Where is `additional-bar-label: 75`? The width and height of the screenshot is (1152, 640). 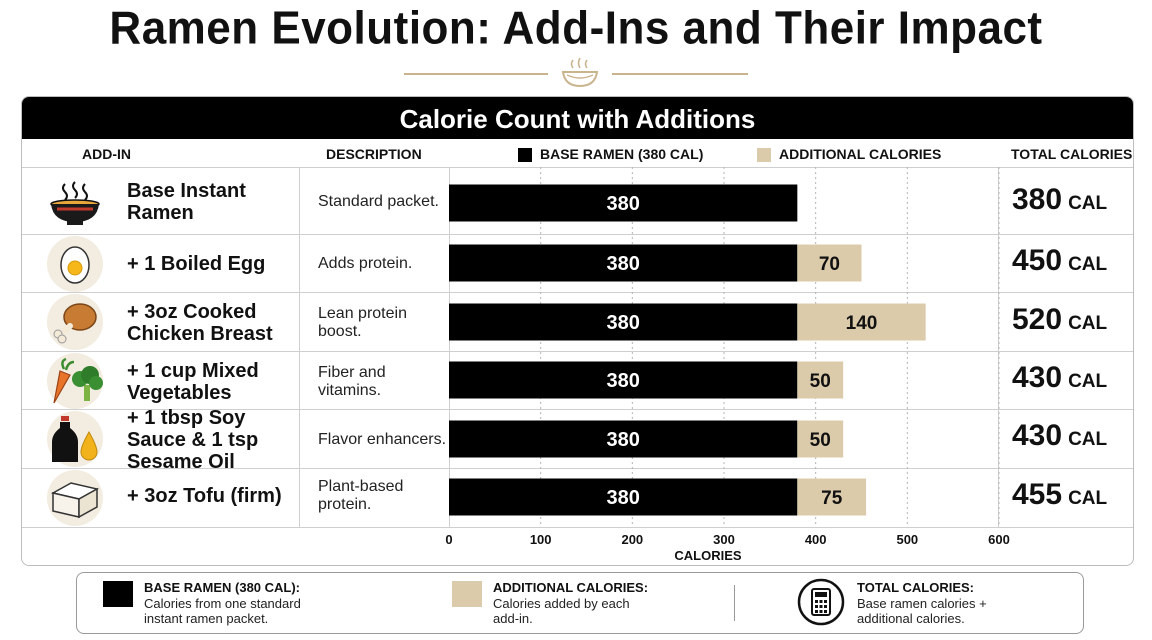 additional-bar-label: 75 is located at coordinates (832, 498).